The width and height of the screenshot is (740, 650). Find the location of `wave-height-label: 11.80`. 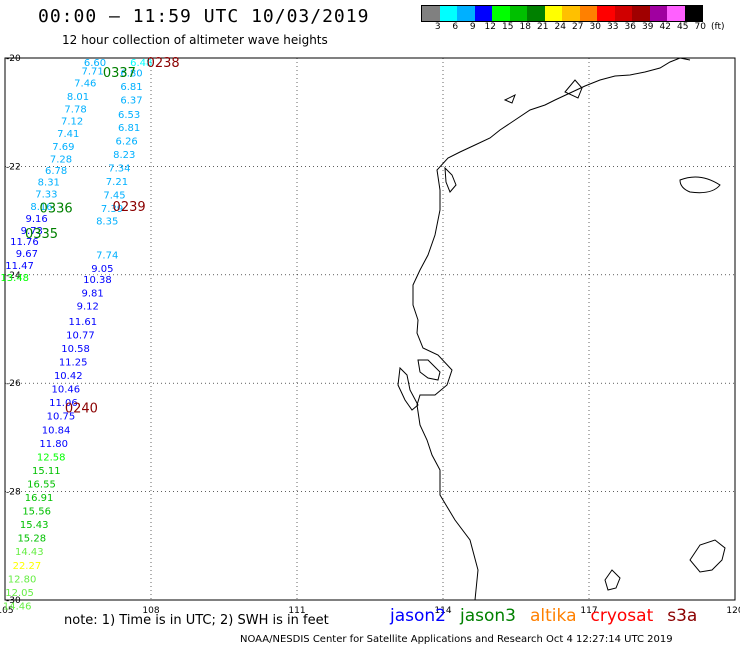

wave-height-label: 11.80 is located at coordinates (53, 444).